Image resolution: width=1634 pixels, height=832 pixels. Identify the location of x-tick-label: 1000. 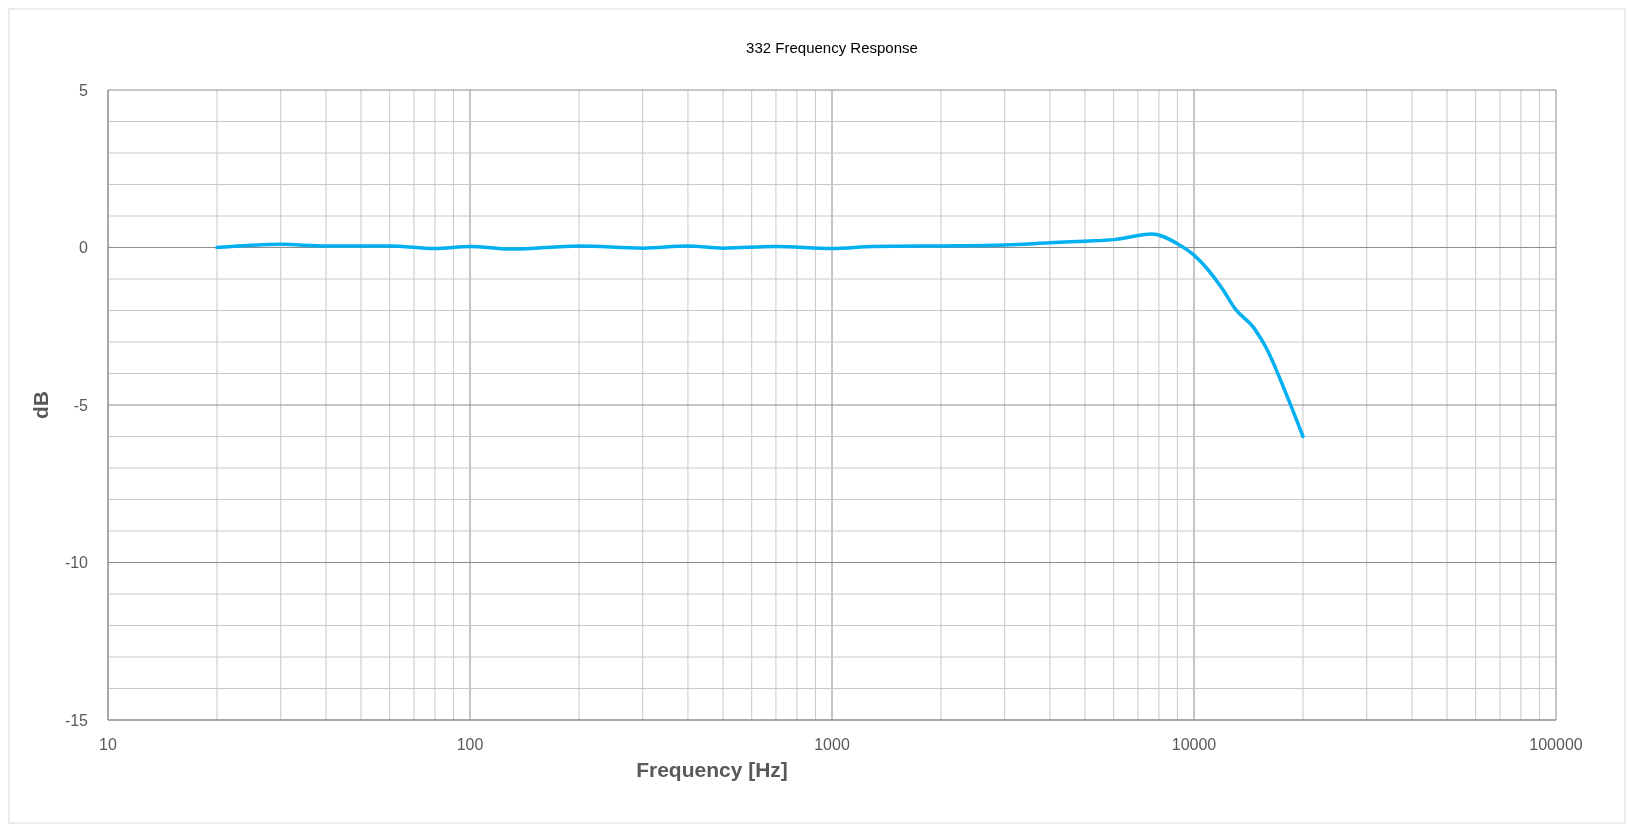
(832, 744).